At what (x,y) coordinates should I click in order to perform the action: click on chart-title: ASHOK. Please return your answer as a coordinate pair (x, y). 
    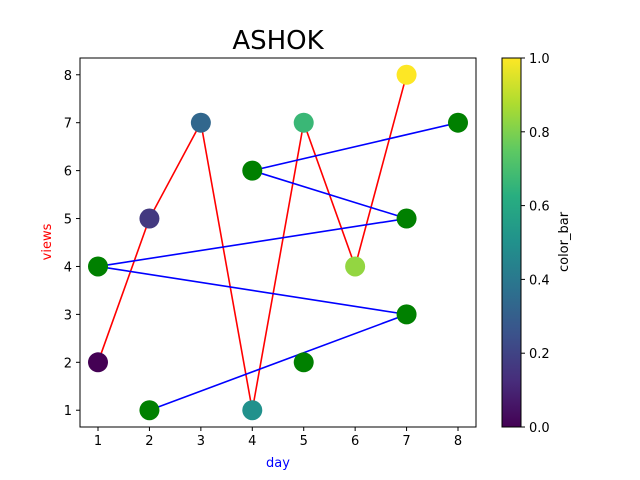
    Looking at the image, I should click on (278, 41).